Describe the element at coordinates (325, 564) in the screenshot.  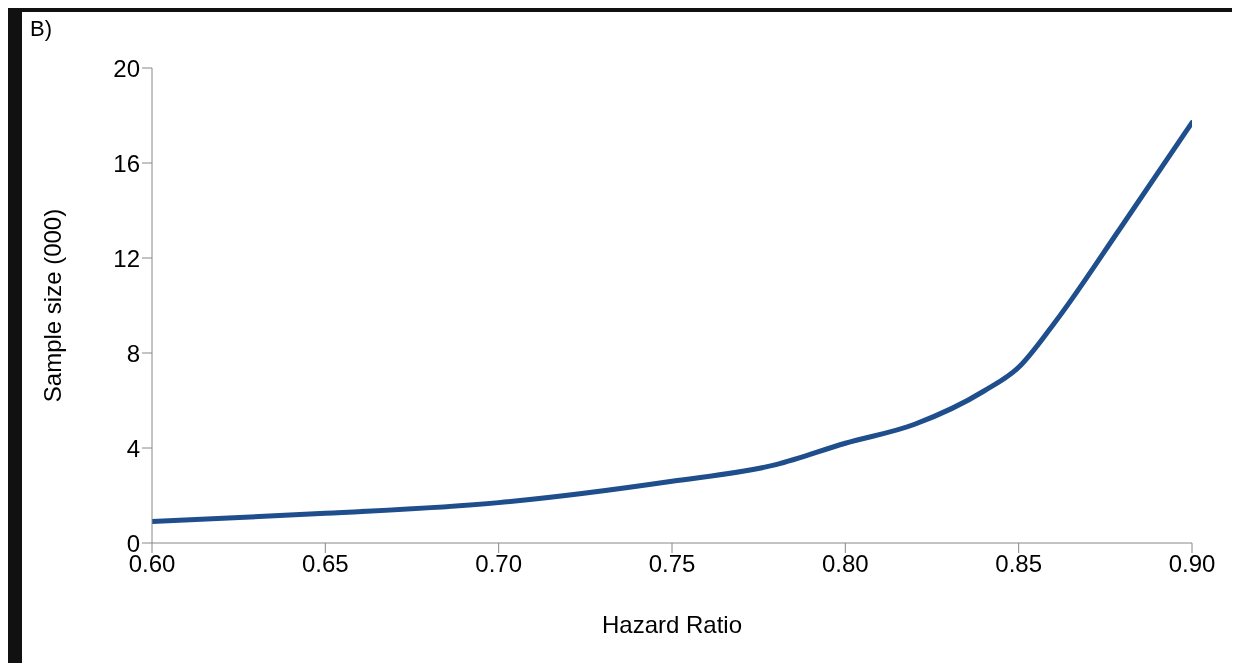
I see `x-tick-label: 0.65` at that location.